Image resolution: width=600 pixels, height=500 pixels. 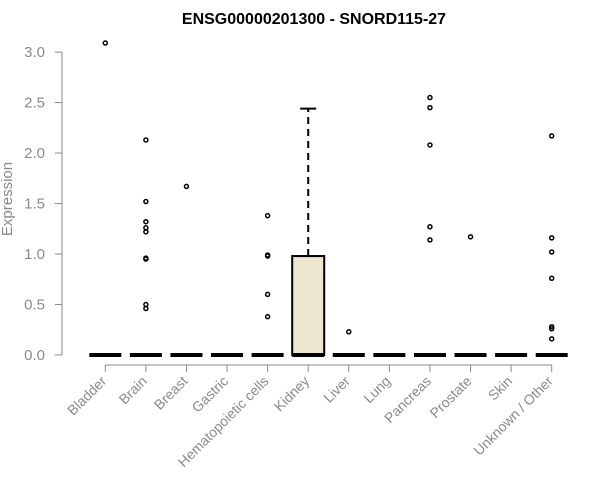 What do you see at coordinates (133, 390) in the screenshot?
I see `x-tick-label: Brain` at bounding box center [133, 390].